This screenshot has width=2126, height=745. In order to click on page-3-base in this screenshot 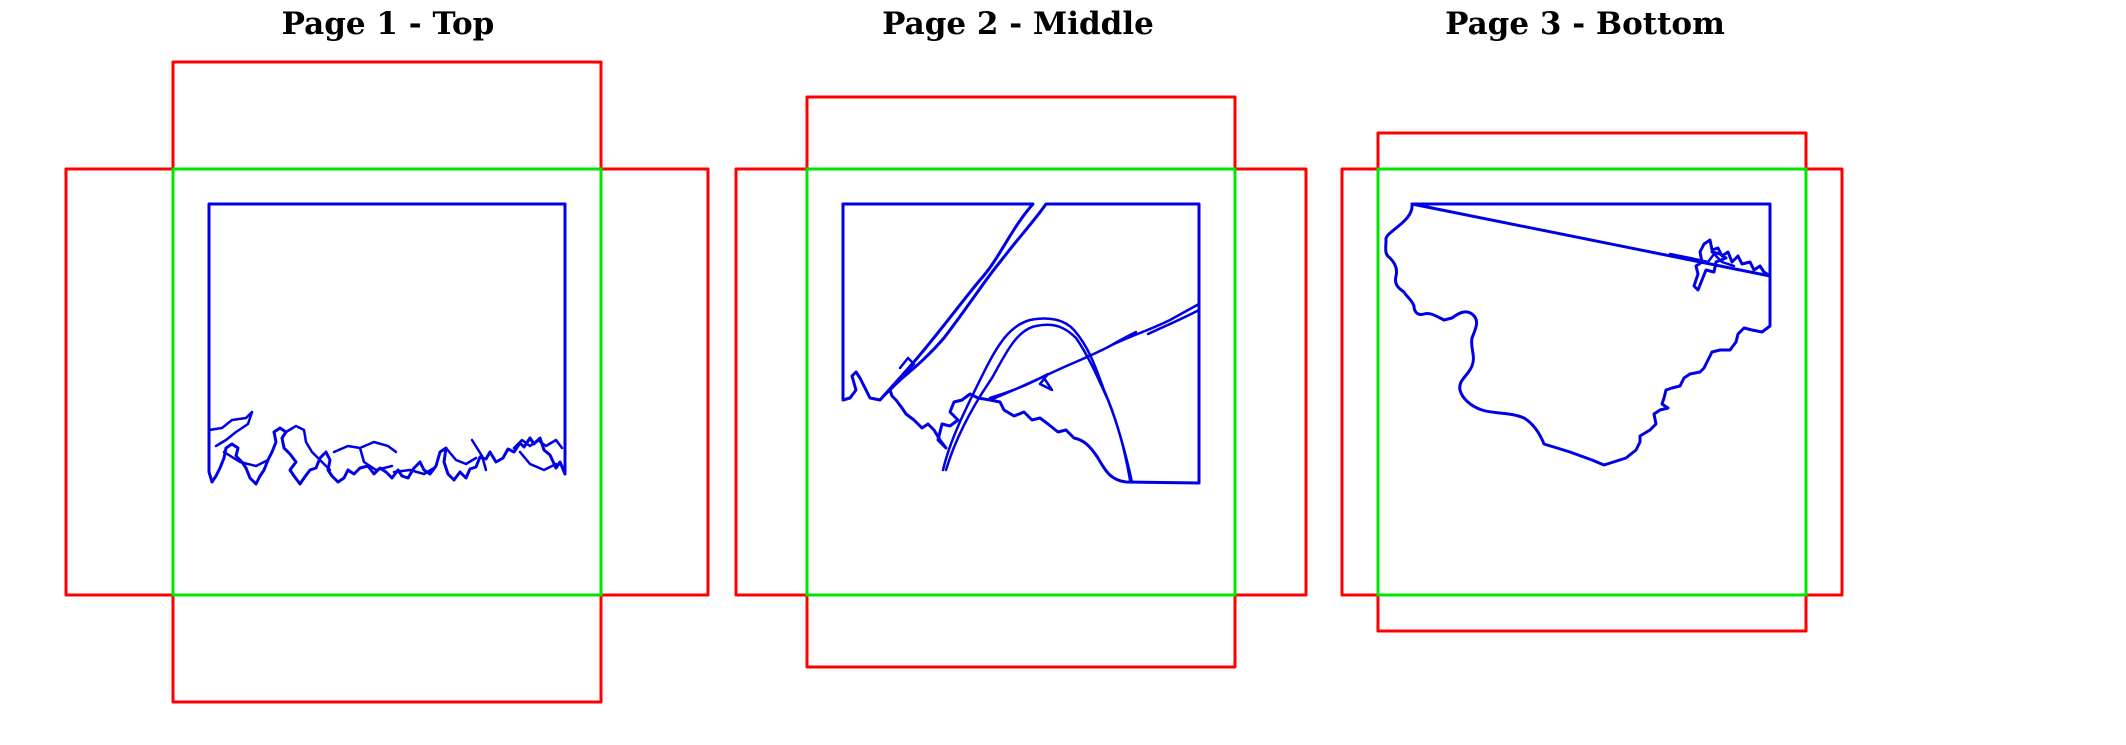, I will do `click(1592, 382)`.